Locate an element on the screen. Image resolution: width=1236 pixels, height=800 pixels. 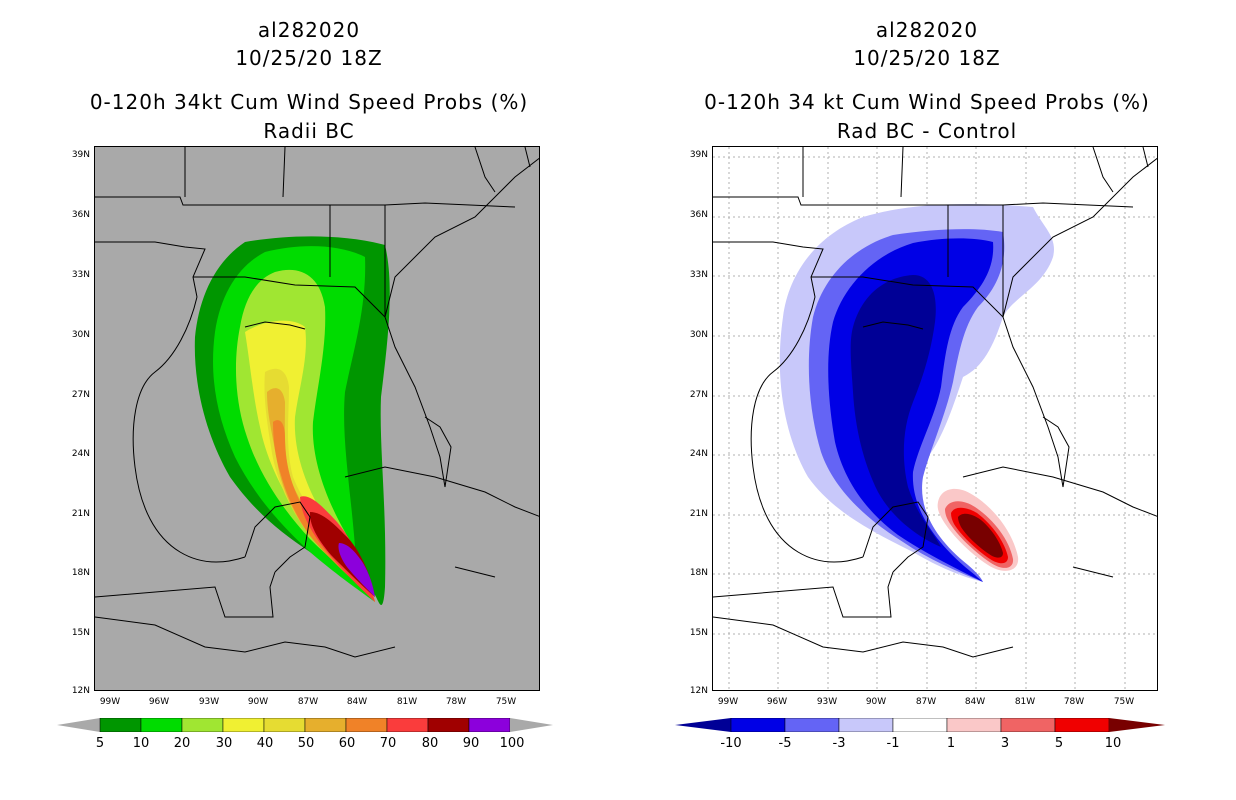
colorbar-label: 90 is located at coordinates (471, 743).